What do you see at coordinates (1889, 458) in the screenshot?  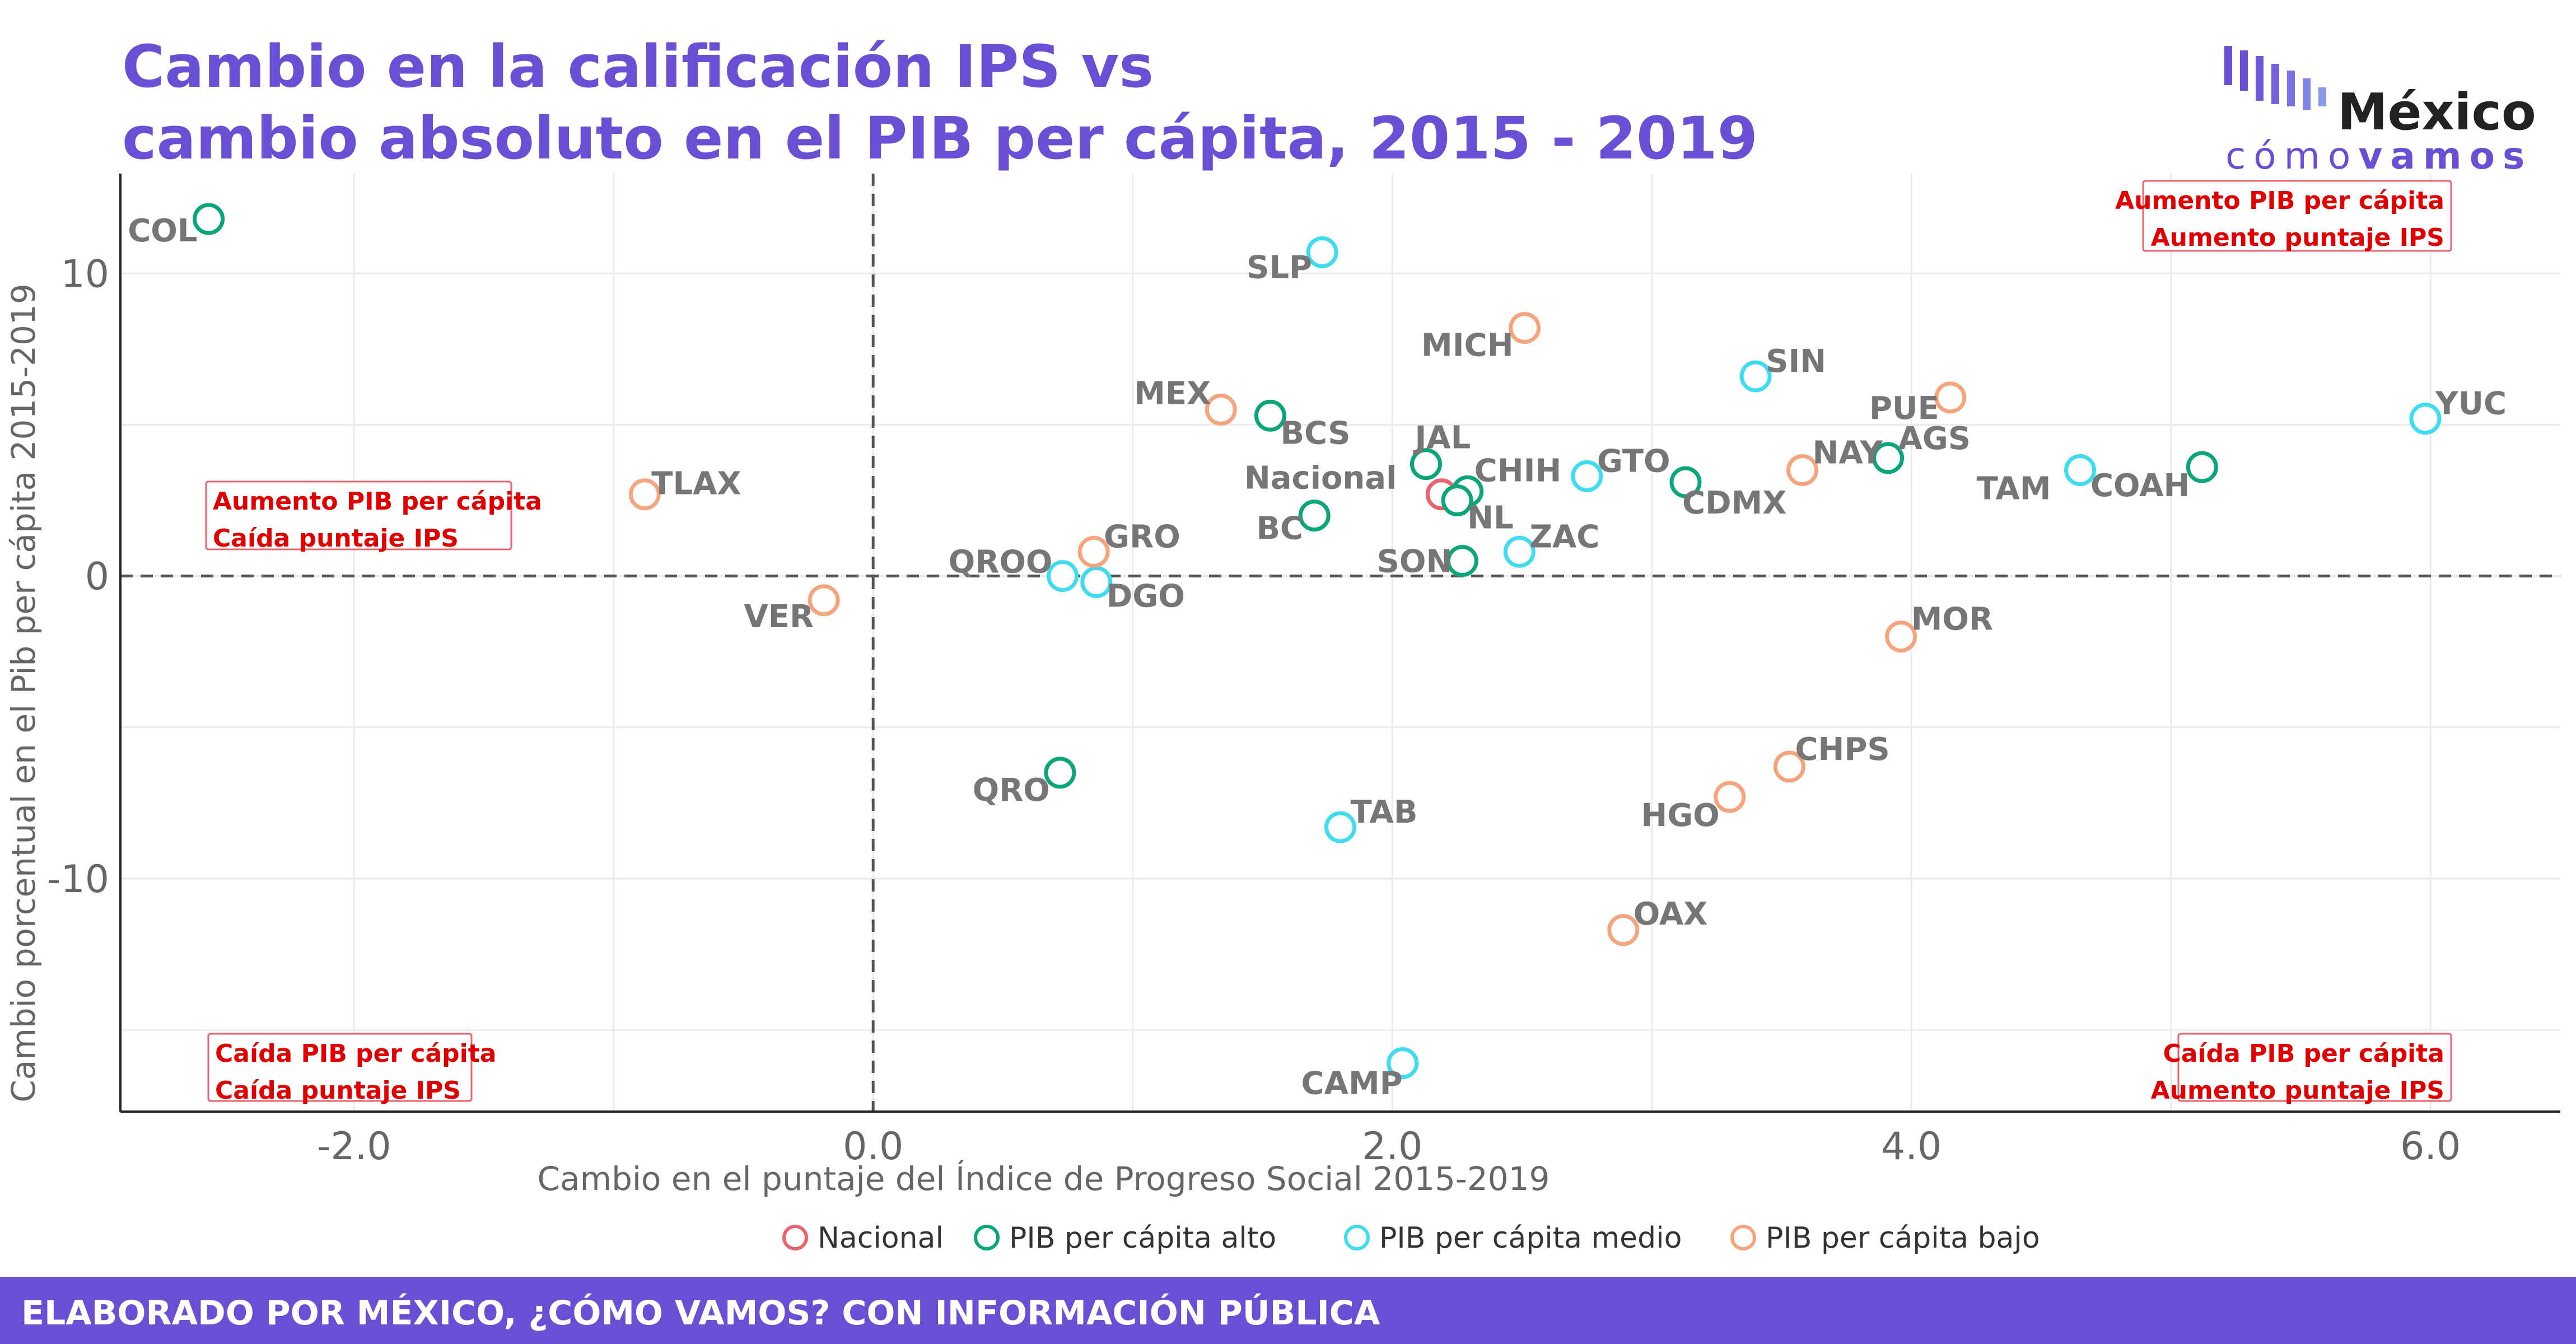 I see `point-ags` at bounding box center [1889, 458].